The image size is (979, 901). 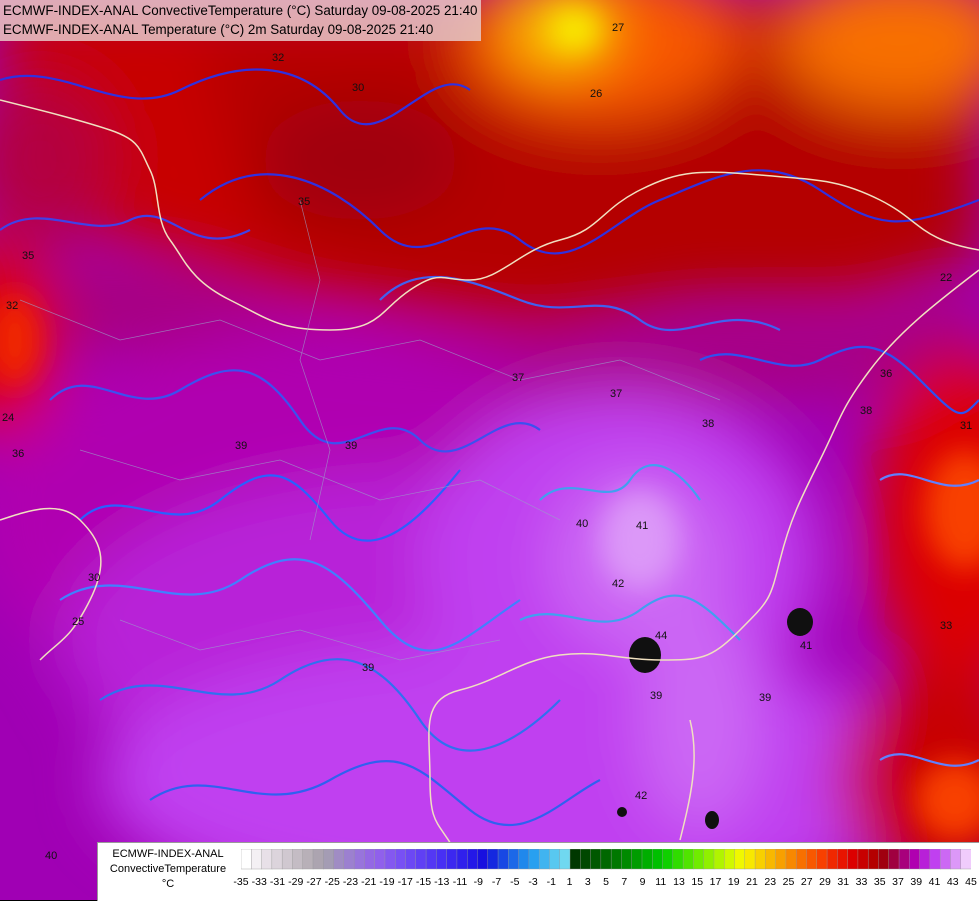 What do you see at coordinates (879, 882) in the screenshot?
I see `legend-tick-label: 35` at bounding box center [879, 882].